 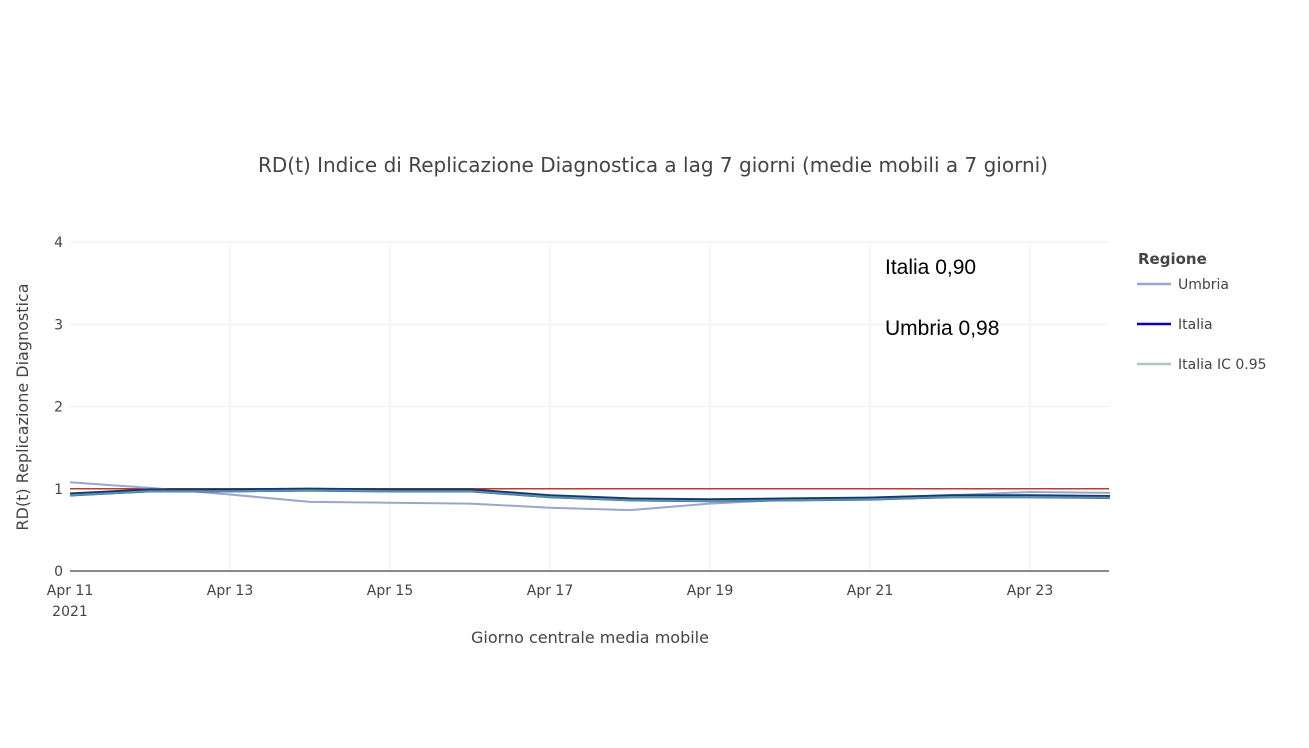 What do you see at coordinates (1202, 311) in the screenshot?
I see `legend: Regione Umbria Italia Italia IC 0.95` at bounding box center [1202, 311].